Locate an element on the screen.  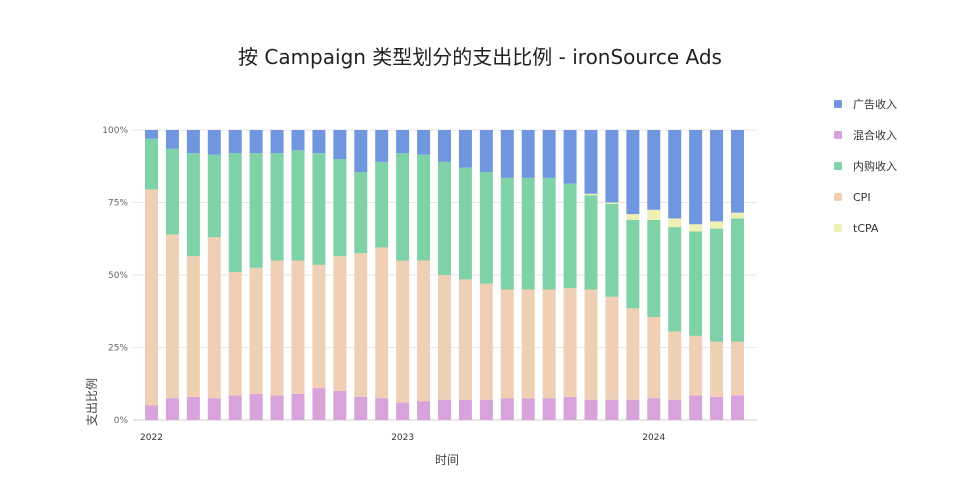
legend-item: 混合收入 is located at coordinates (865, 135).